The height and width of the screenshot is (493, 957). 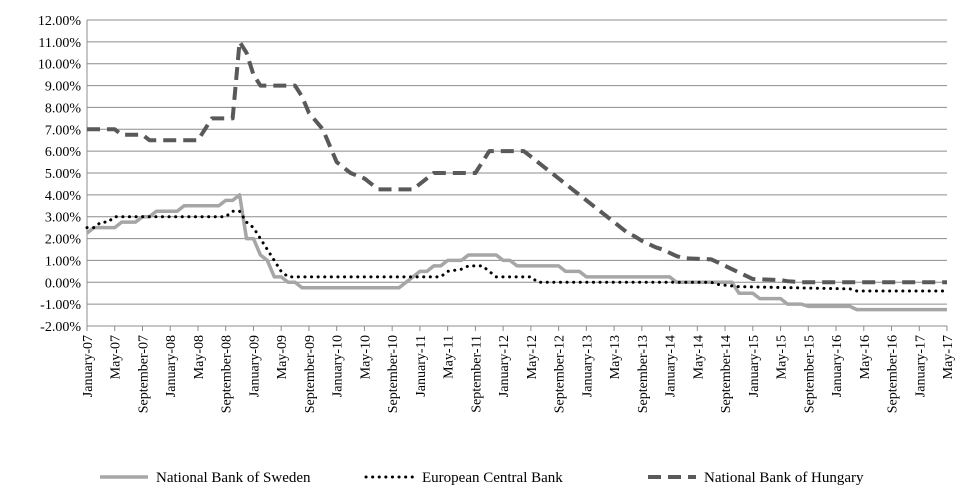 What do you see at coordinates (837, 366) in the screenshot?
I see `x-tick-label: January-16` at bounding box center [837, 366].